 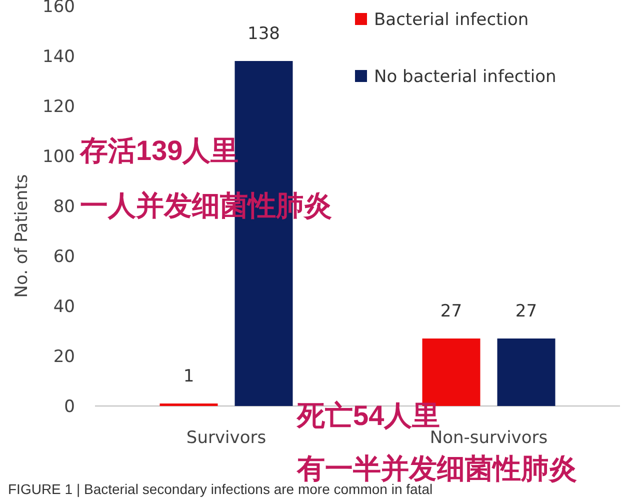 I want to click on y-axis-title: No. of Patients, so click(x=22, y=236).